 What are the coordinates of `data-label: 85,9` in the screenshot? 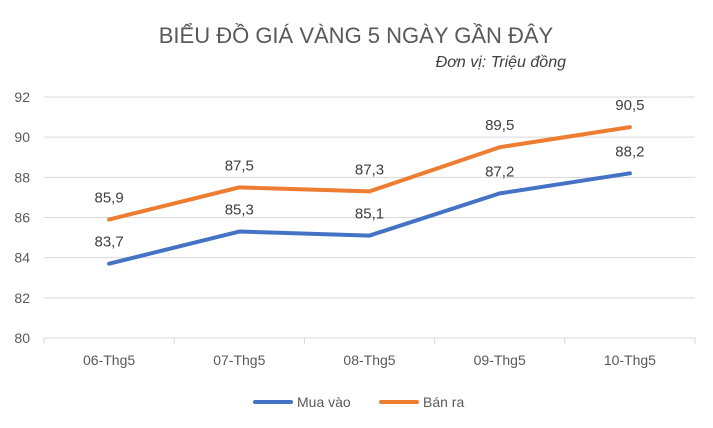 It's located at (108, 198).